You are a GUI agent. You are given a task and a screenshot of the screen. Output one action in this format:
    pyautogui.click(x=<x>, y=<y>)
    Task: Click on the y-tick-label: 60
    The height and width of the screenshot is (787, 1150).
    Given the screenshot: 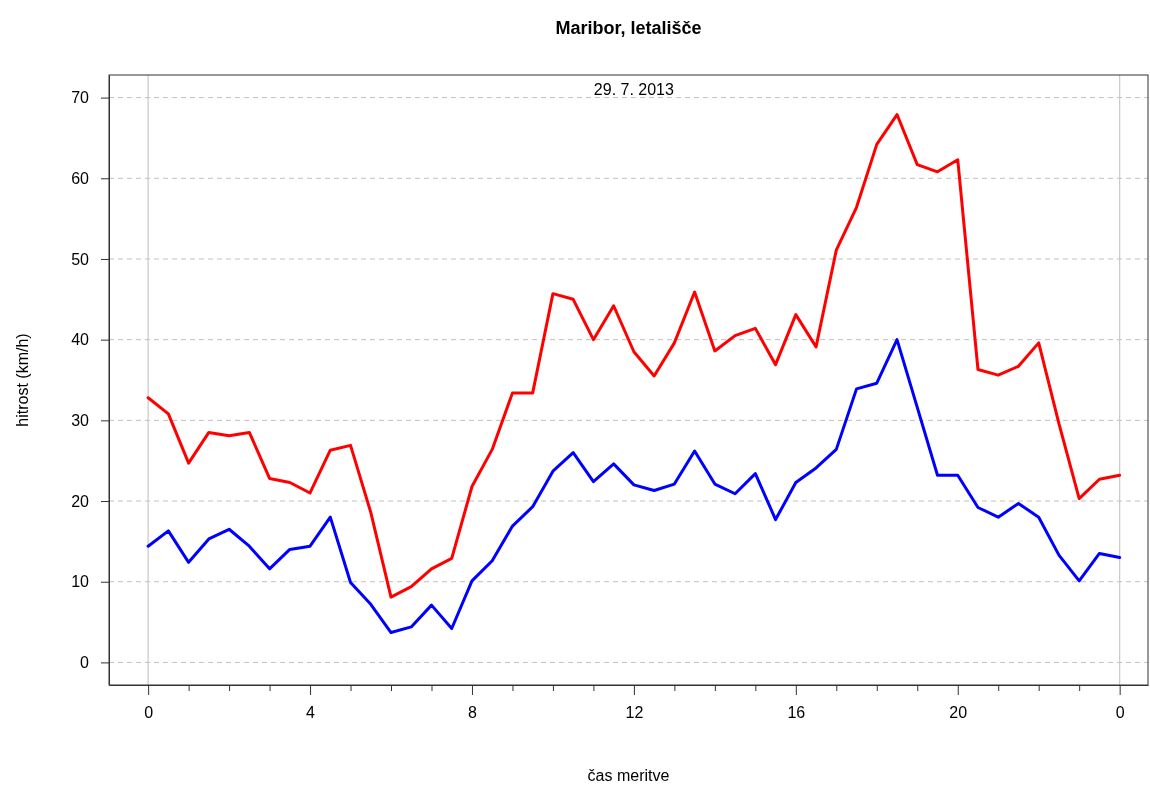 What is the action you would take?
    pyautogui.click(x=80, y=178)
    